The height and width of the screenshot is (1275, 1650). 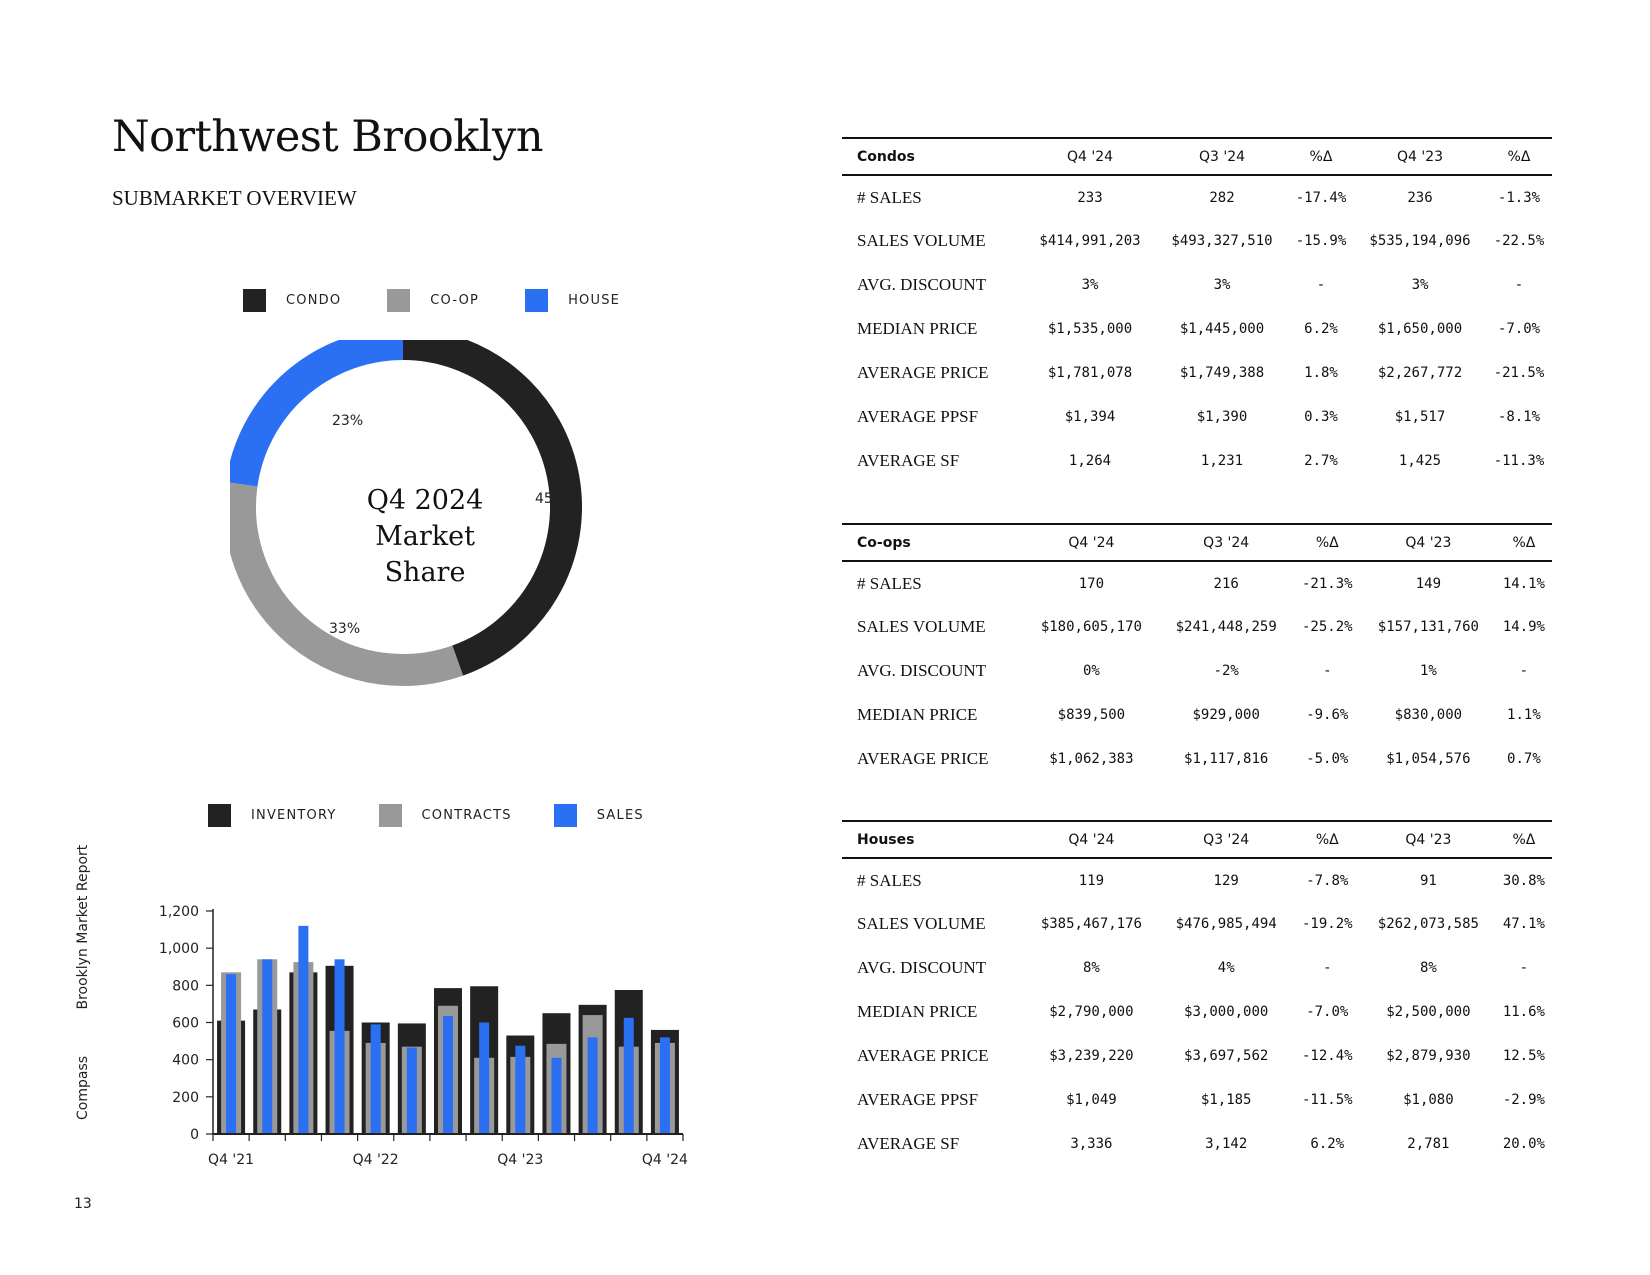 I want to click on row-metric-label: AVERAGE PPSF, so click(x=918, y=416).